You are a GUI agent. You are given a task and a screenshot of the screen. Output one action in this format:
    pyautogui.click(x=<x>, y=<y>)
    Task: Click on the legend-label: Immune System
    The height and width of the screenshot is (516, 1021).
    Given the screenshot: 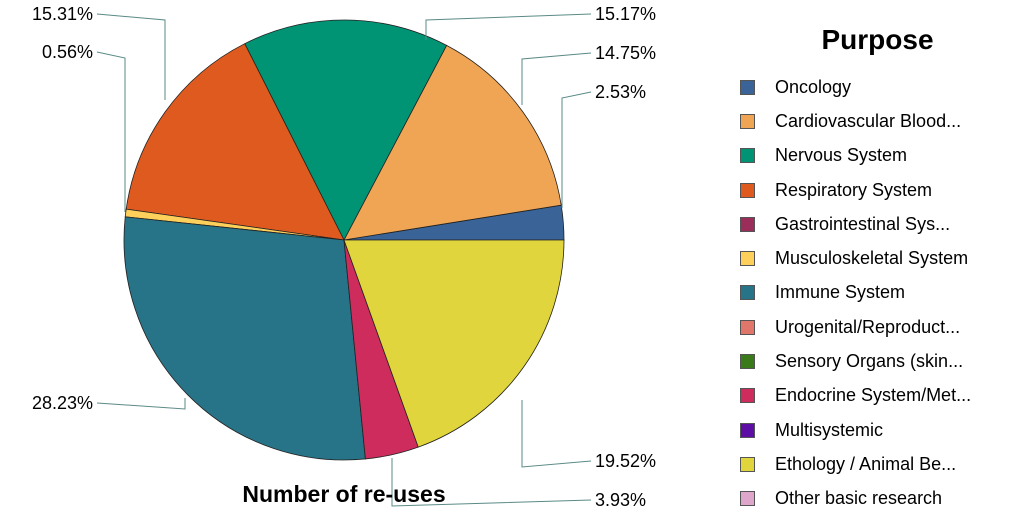 What is the action you would take?
    pyautogui.click(x=840, y=292)
    